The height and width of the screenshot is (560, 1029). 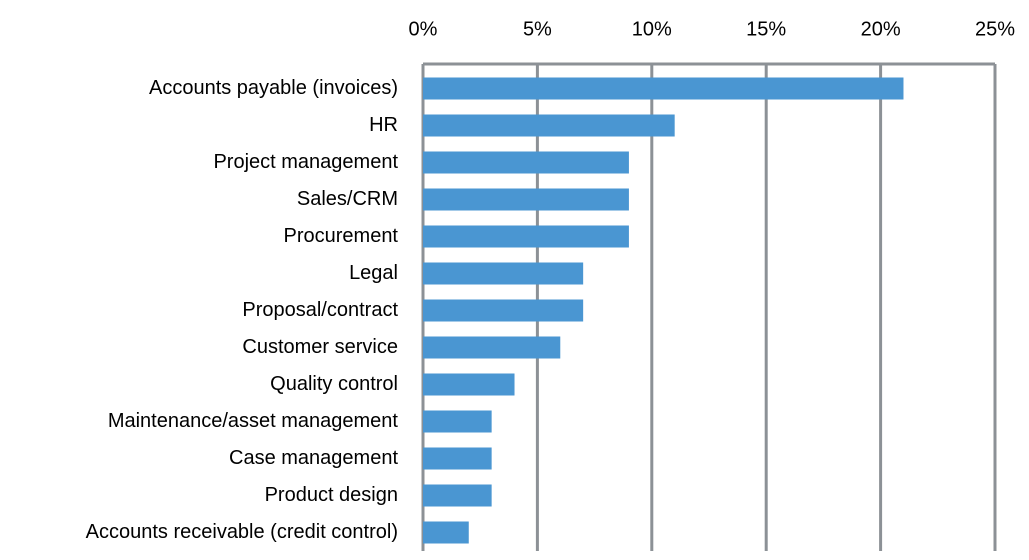 What do you see at coordinates (995, 29) in the screenshot?
I see `x-tick-label: 25%` at bounding box center [995, 29].